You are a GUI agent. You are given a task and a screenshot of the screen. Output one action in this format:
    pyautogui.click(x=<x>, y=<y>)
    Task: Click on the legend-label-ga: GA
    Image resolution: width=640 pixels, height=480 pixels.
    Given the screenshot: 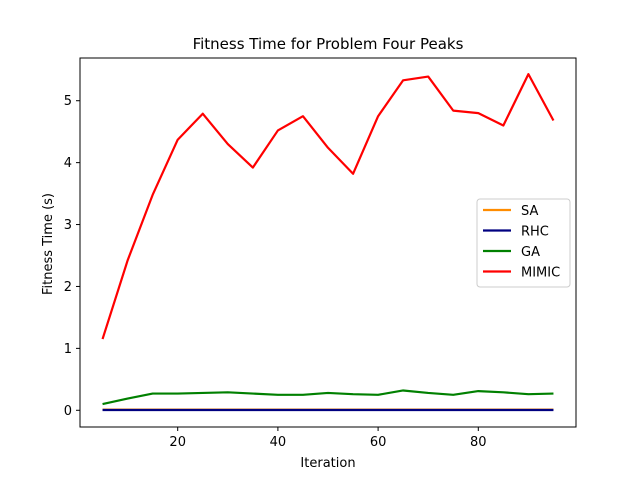 What is the action you would take?
    pyautogui.click(x=530, y=252)
    